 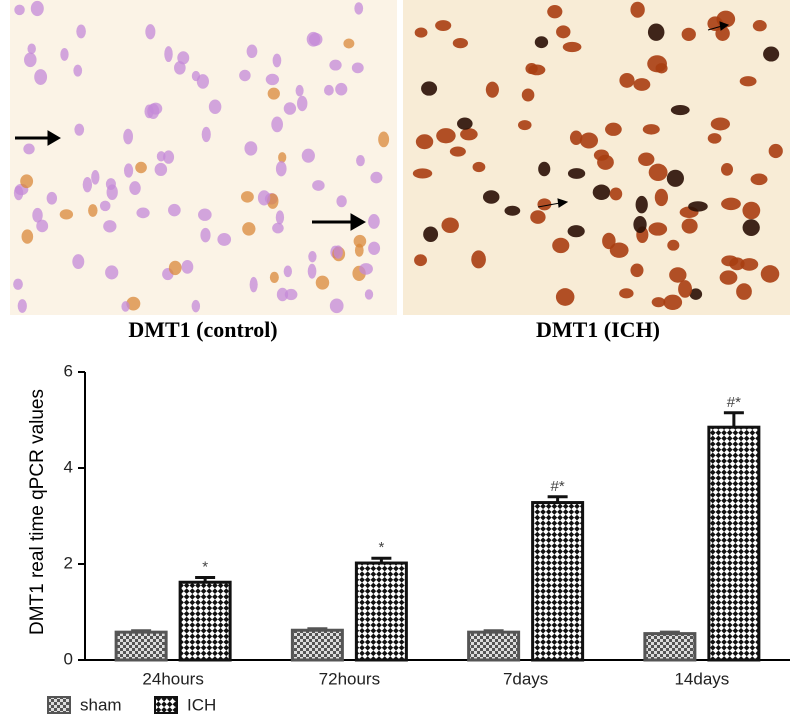 What do you see at coordinates (68, 370) in the screenshot?
I see `y-tick-label: 6` at bounding box center [68, 370].